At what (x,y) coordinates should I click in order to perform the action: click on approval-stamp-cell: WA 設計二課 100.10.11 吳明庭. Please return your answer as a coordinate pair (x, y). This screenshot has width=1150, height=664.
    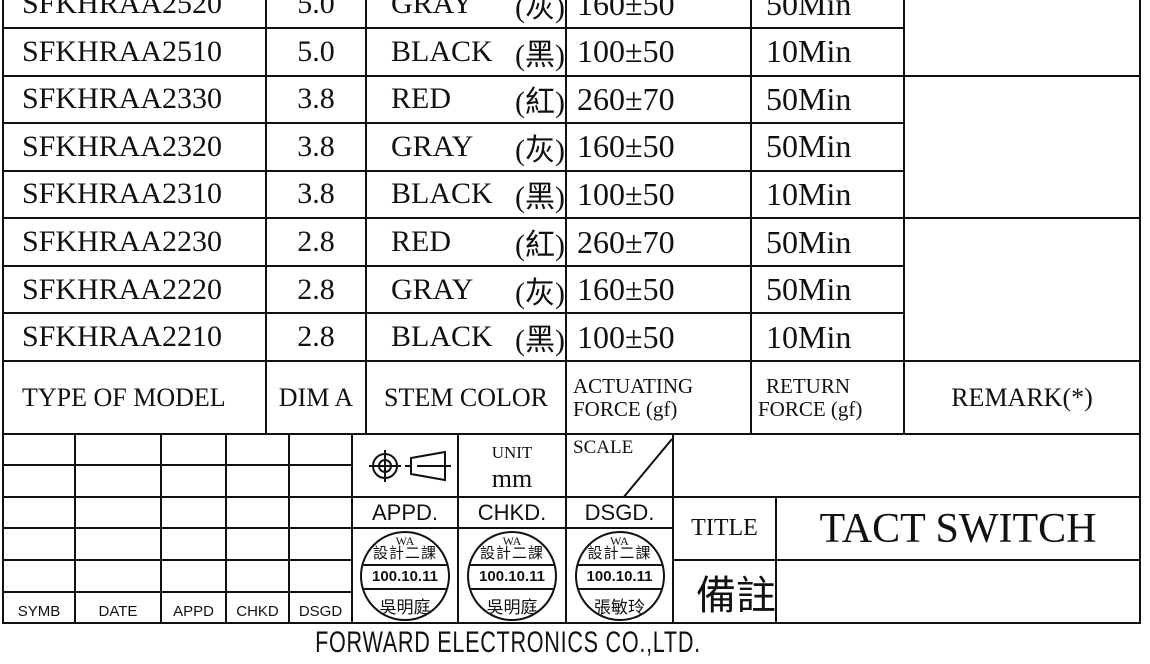
    Looking at the image, I should click on (405, 575).